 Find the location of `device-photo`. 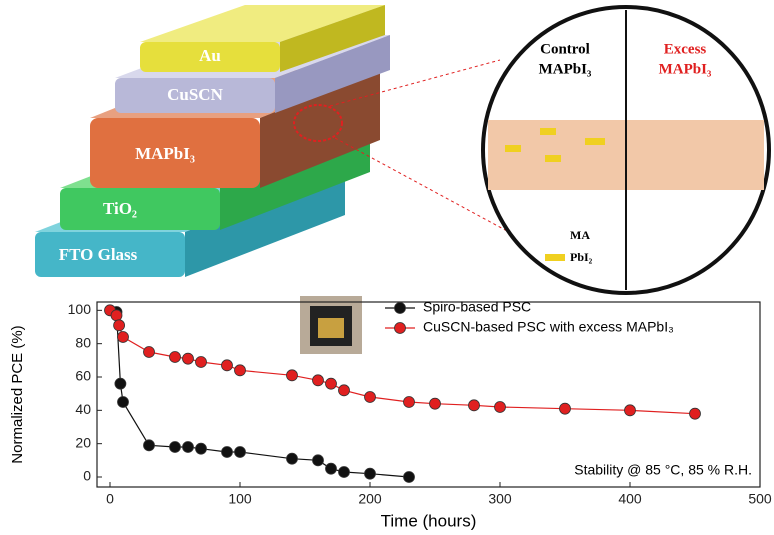

device-photo is located at coordinates (331, 325).